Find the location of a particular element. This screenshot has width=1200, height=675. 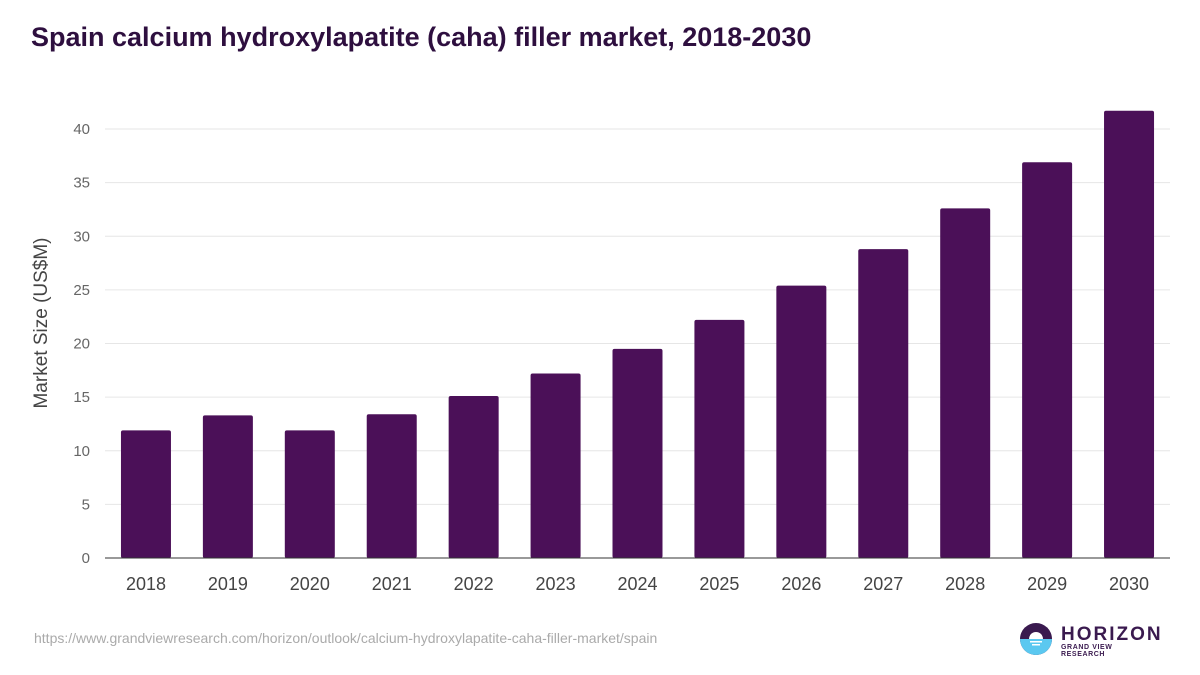

y-tick-label: 35 is located at coordinates (81, 183).